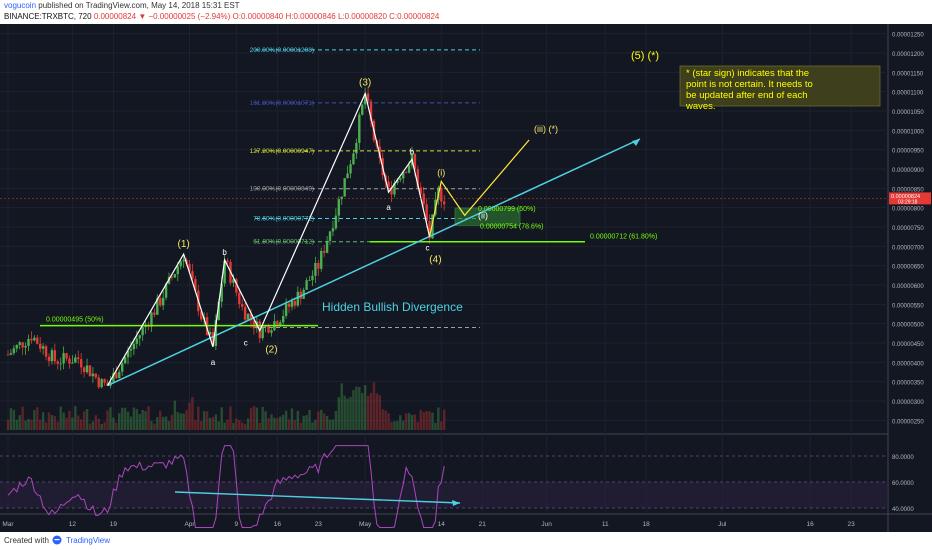  Describe the element at coordinates (623, 237) in the screenshot. I see `green-level-label: 0.00000712 (61.80%)` at that location.